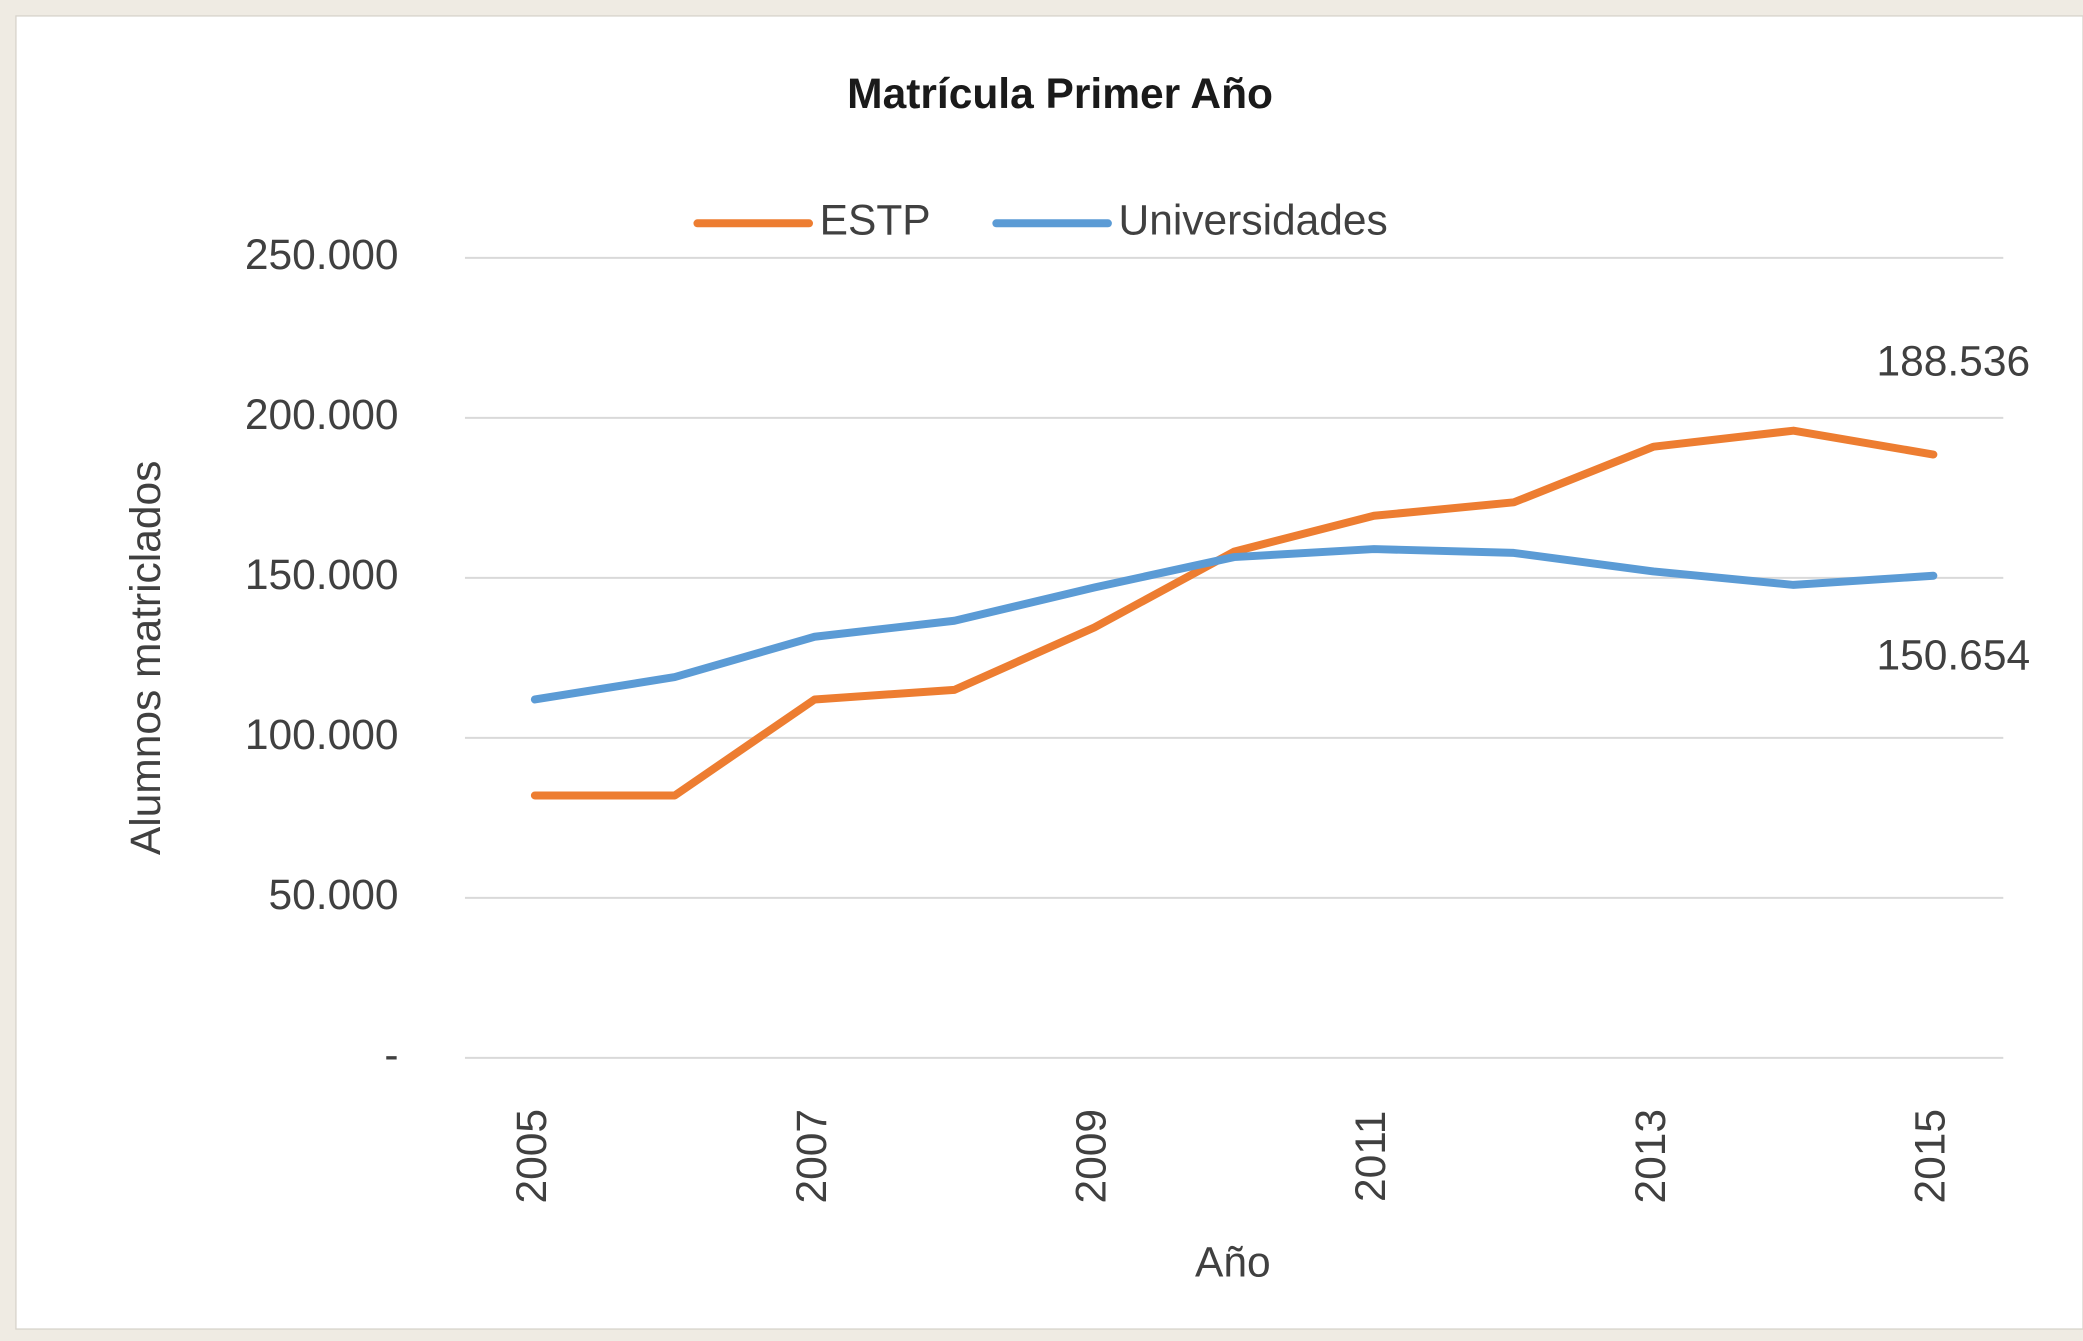 This screenshot has height=1341, width=2083. What do you see at coordinates (322, 255) in the screenshot?
I see `y-tick-label: 250.000` at bounding box center [322, 255].